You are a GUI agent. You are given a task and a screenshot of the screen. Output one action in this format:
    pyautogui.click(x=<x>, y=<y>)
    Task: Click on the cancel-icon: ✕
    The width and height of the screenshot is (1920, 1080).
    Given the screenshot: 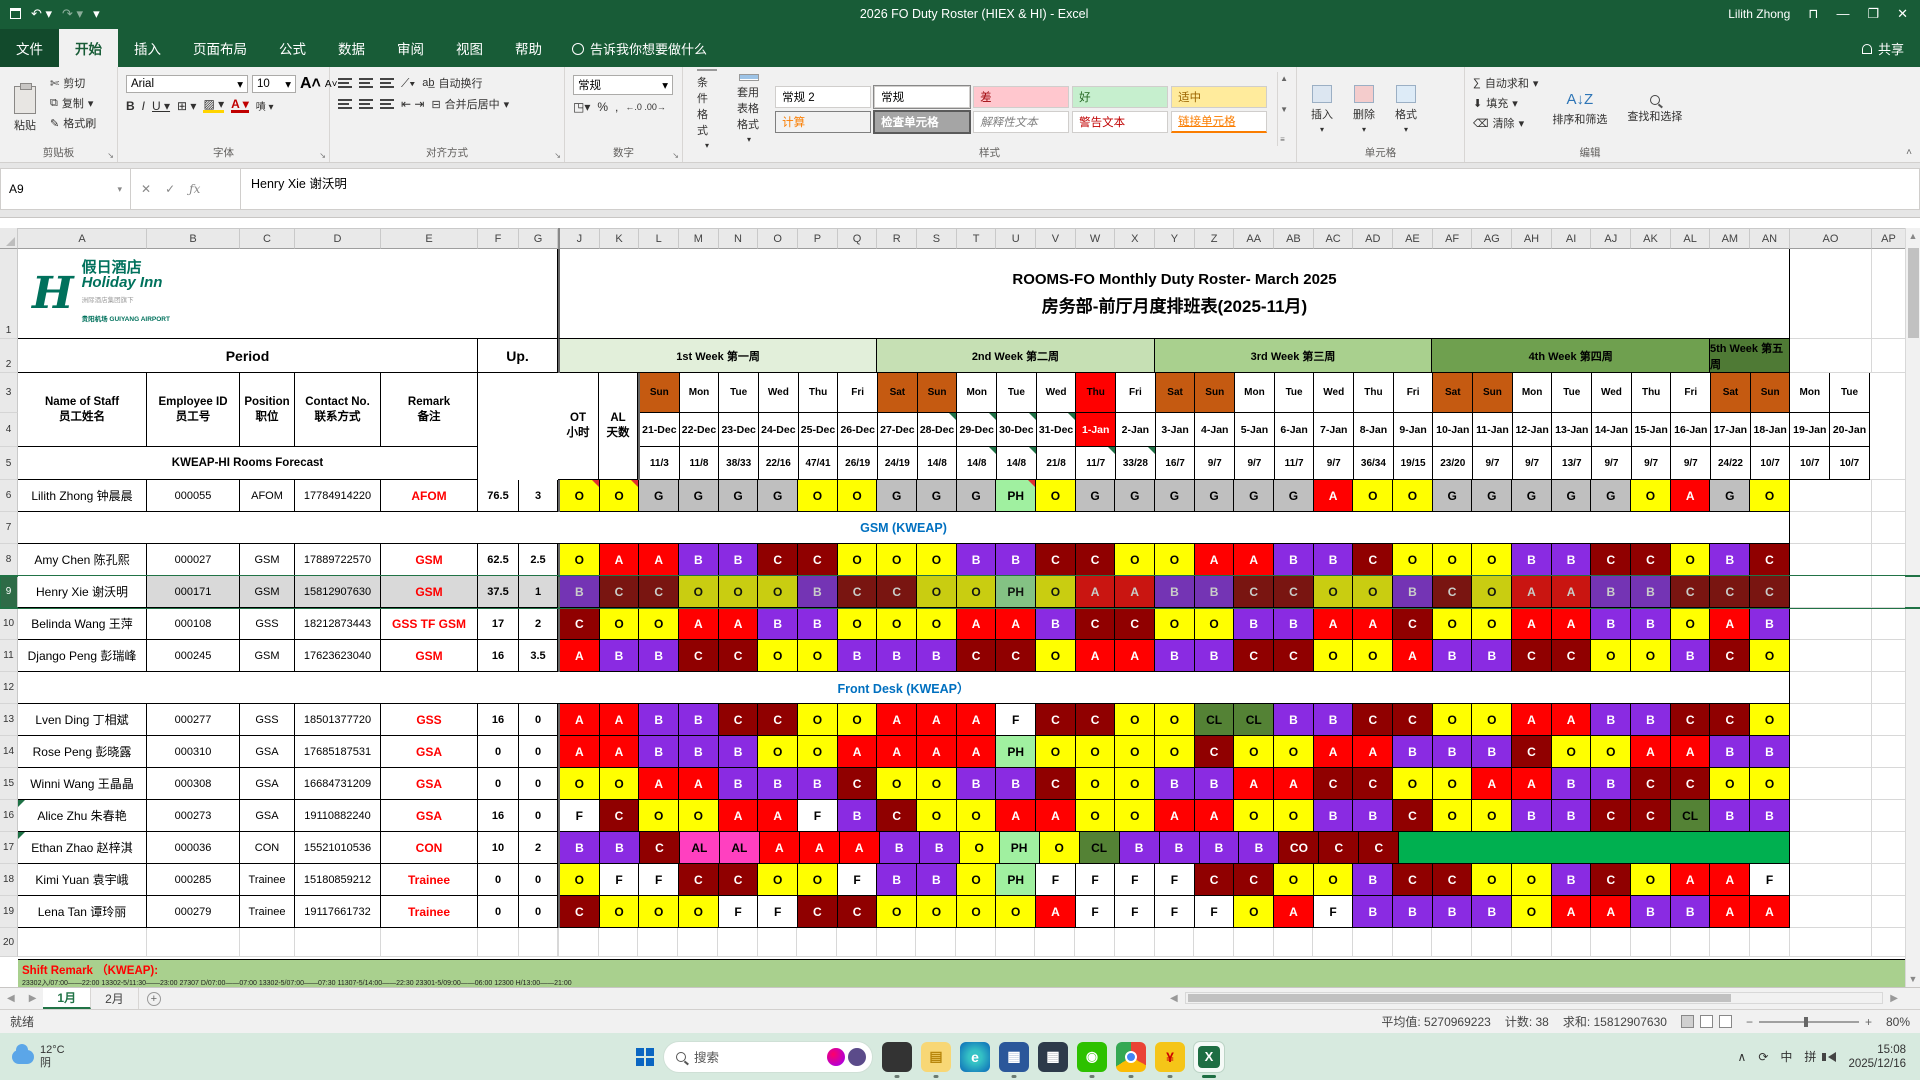 What is the action you would take?
    pyautogui.click(x=146, y=189)
    